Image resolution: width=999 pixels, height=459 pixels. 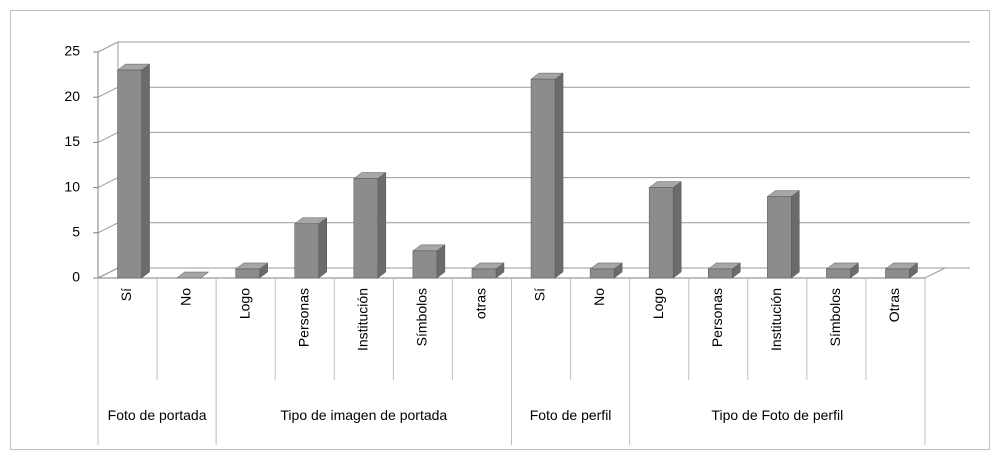 I want to click on bar-top, so click(x=192, y=275).